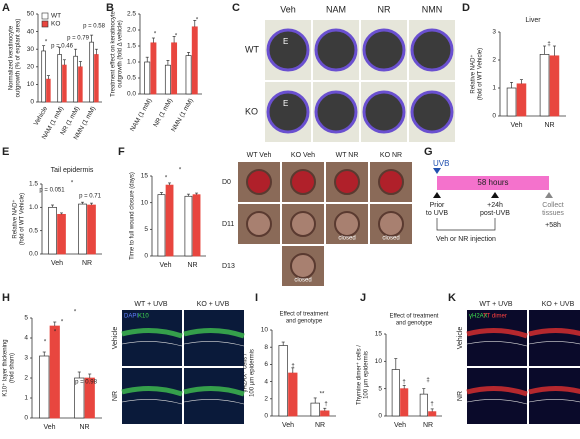 The image size is (580, 439). Describe the element at coordinates (94, 27) in the screenshot. I see `annotation: p = 0.58` at that location.